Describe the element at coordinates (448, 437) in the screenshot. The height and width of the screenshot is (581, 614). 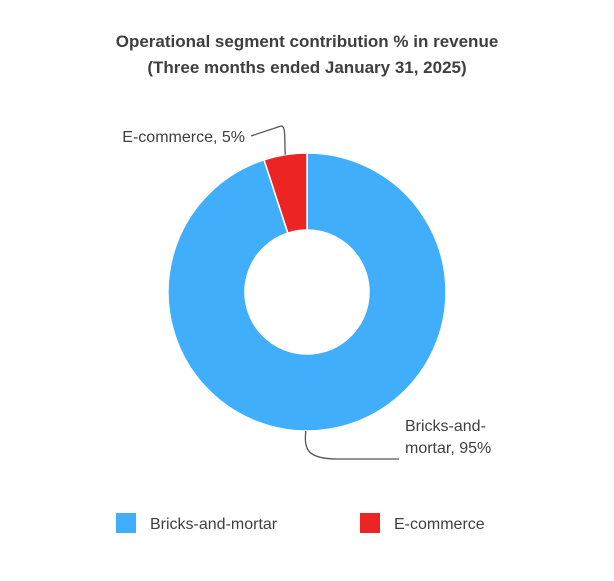
I see `data-label-bricks-and-mortar: Bricks-and-mortar, 95%` at that location.